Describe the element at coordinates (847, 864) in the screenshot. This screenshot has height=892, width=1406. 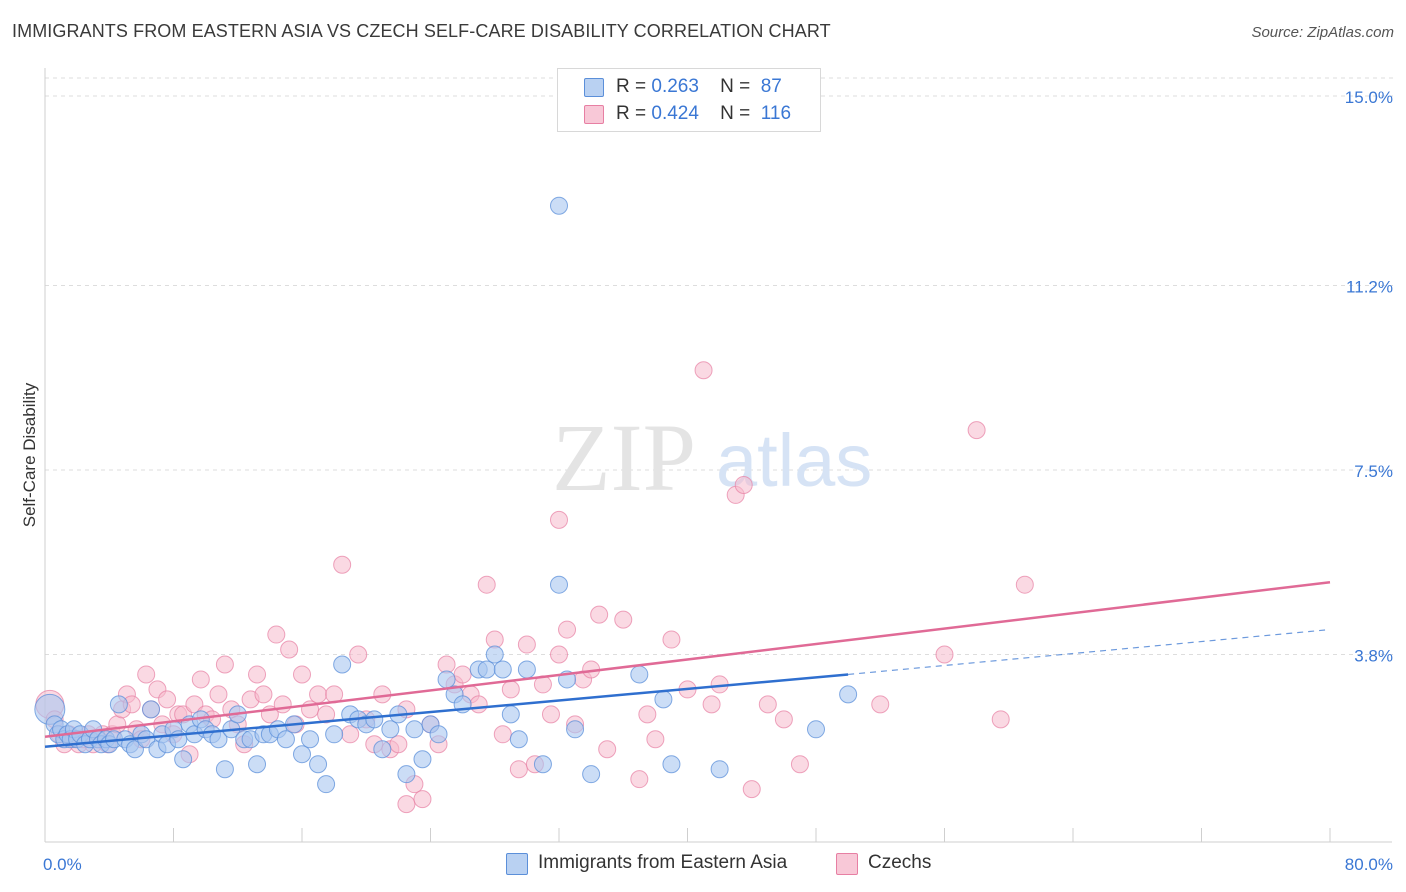
I see `bottom-legend-swatch-pink` at that location.